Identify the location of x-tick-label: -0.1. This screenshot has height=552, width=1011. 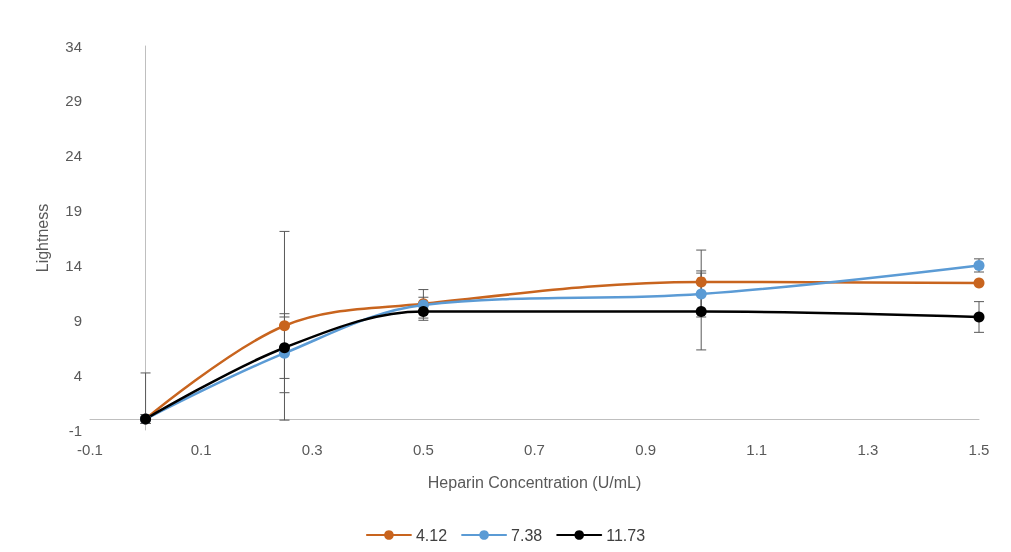
(90, 449).